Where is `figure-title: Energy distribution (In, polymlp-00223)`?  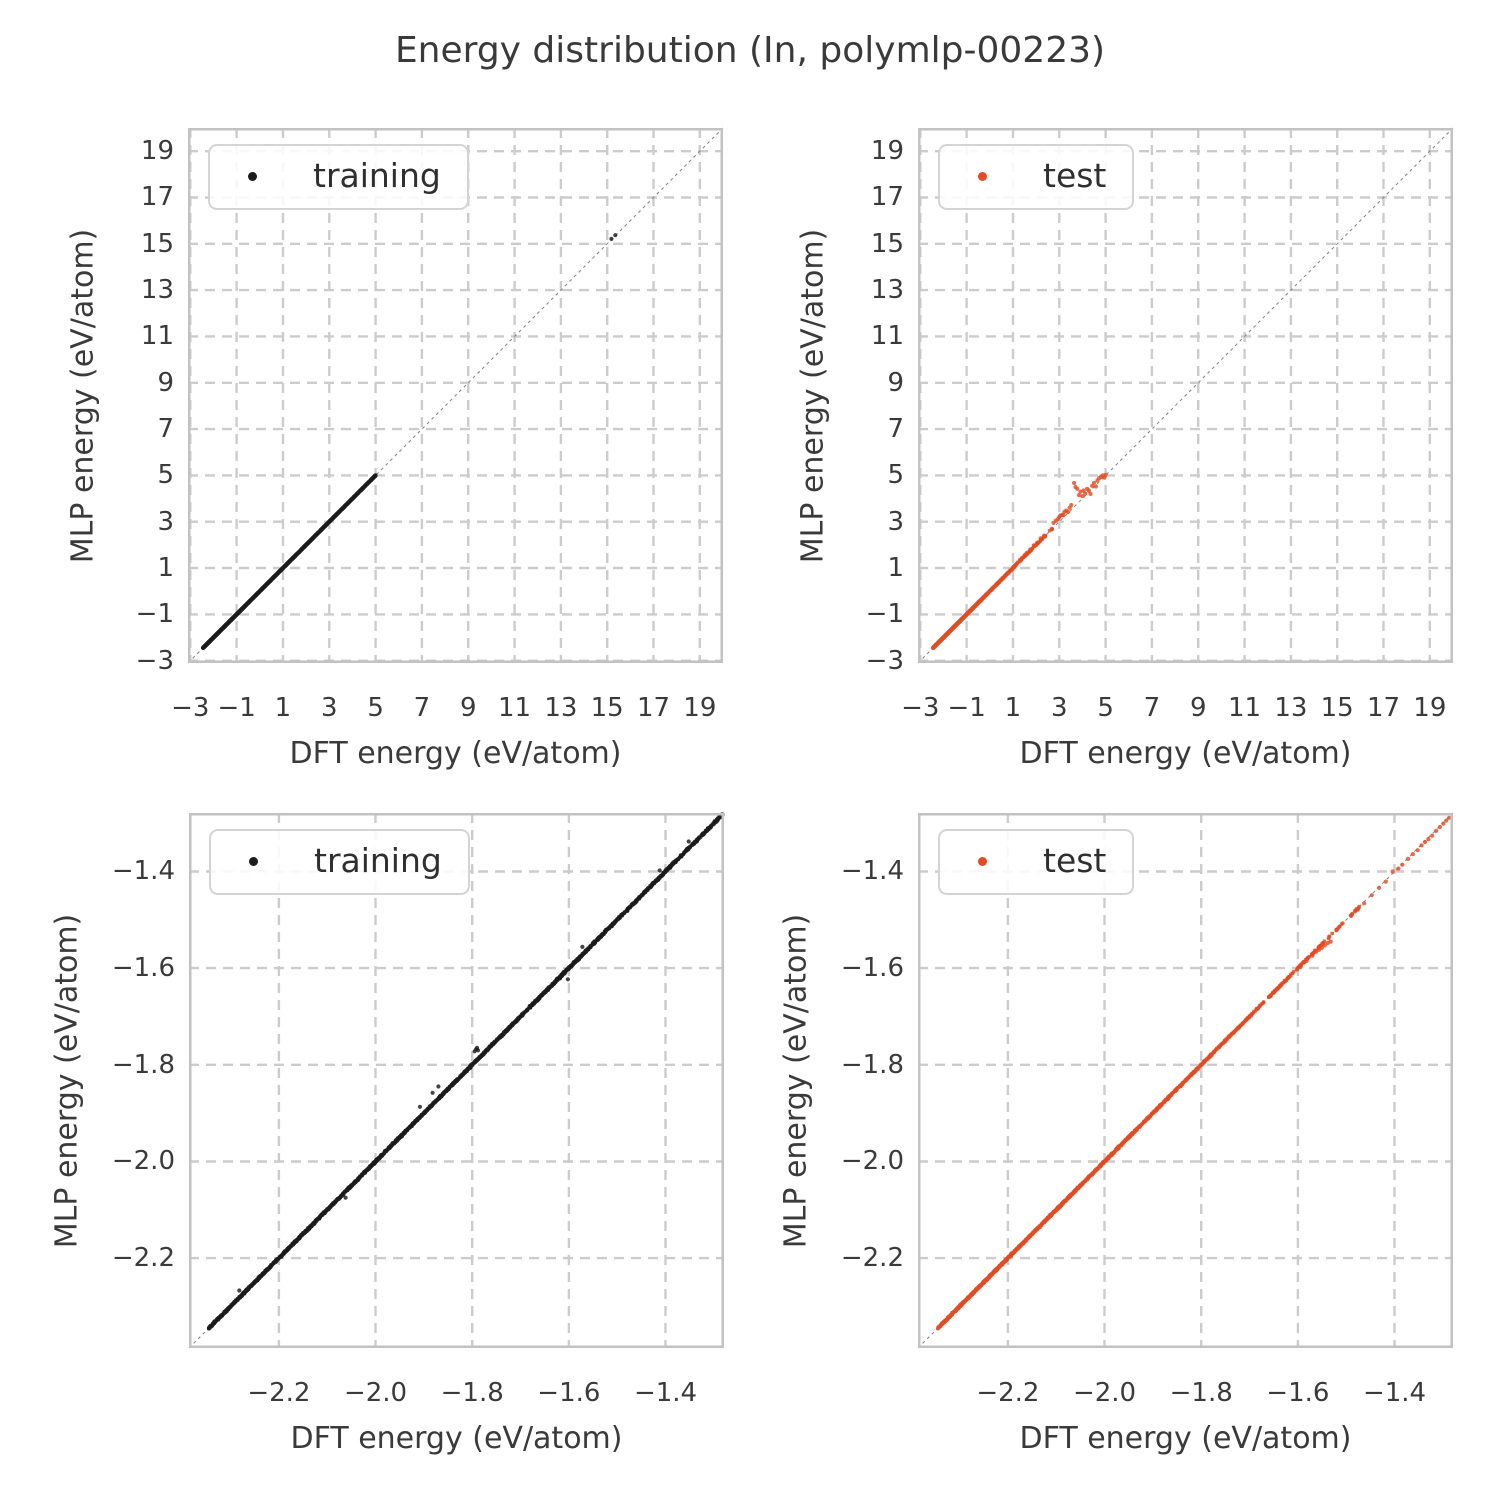 figure-title: Energy distribution (In, polymlp-00223) is located at coordinates (750, 50).